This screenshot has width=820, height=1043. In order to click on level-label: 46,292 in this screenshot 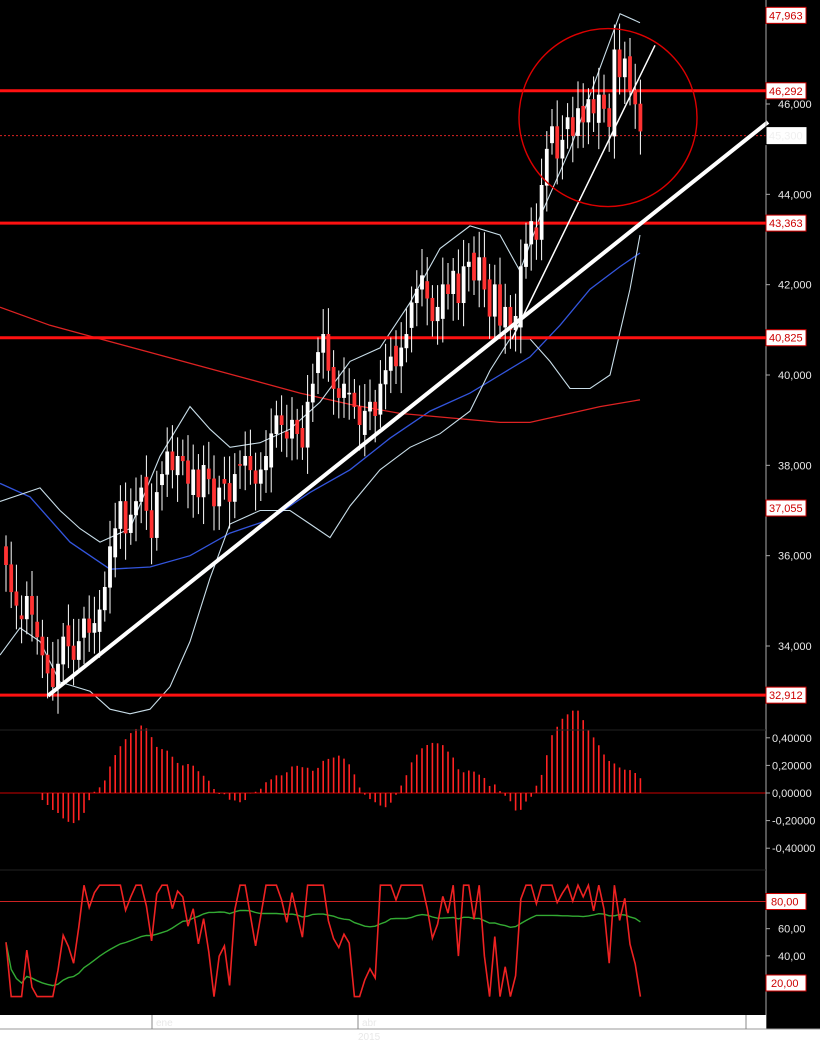, I will do `click(786, 92)`.